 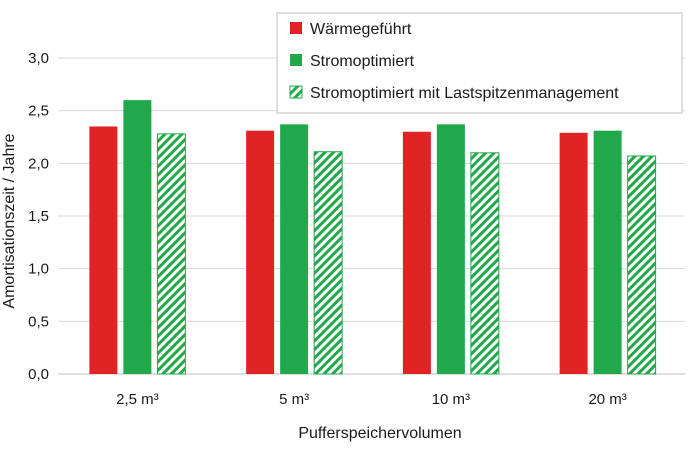 I want to click on legend-label: Stromoptimiert, so click(x=362, y=61).